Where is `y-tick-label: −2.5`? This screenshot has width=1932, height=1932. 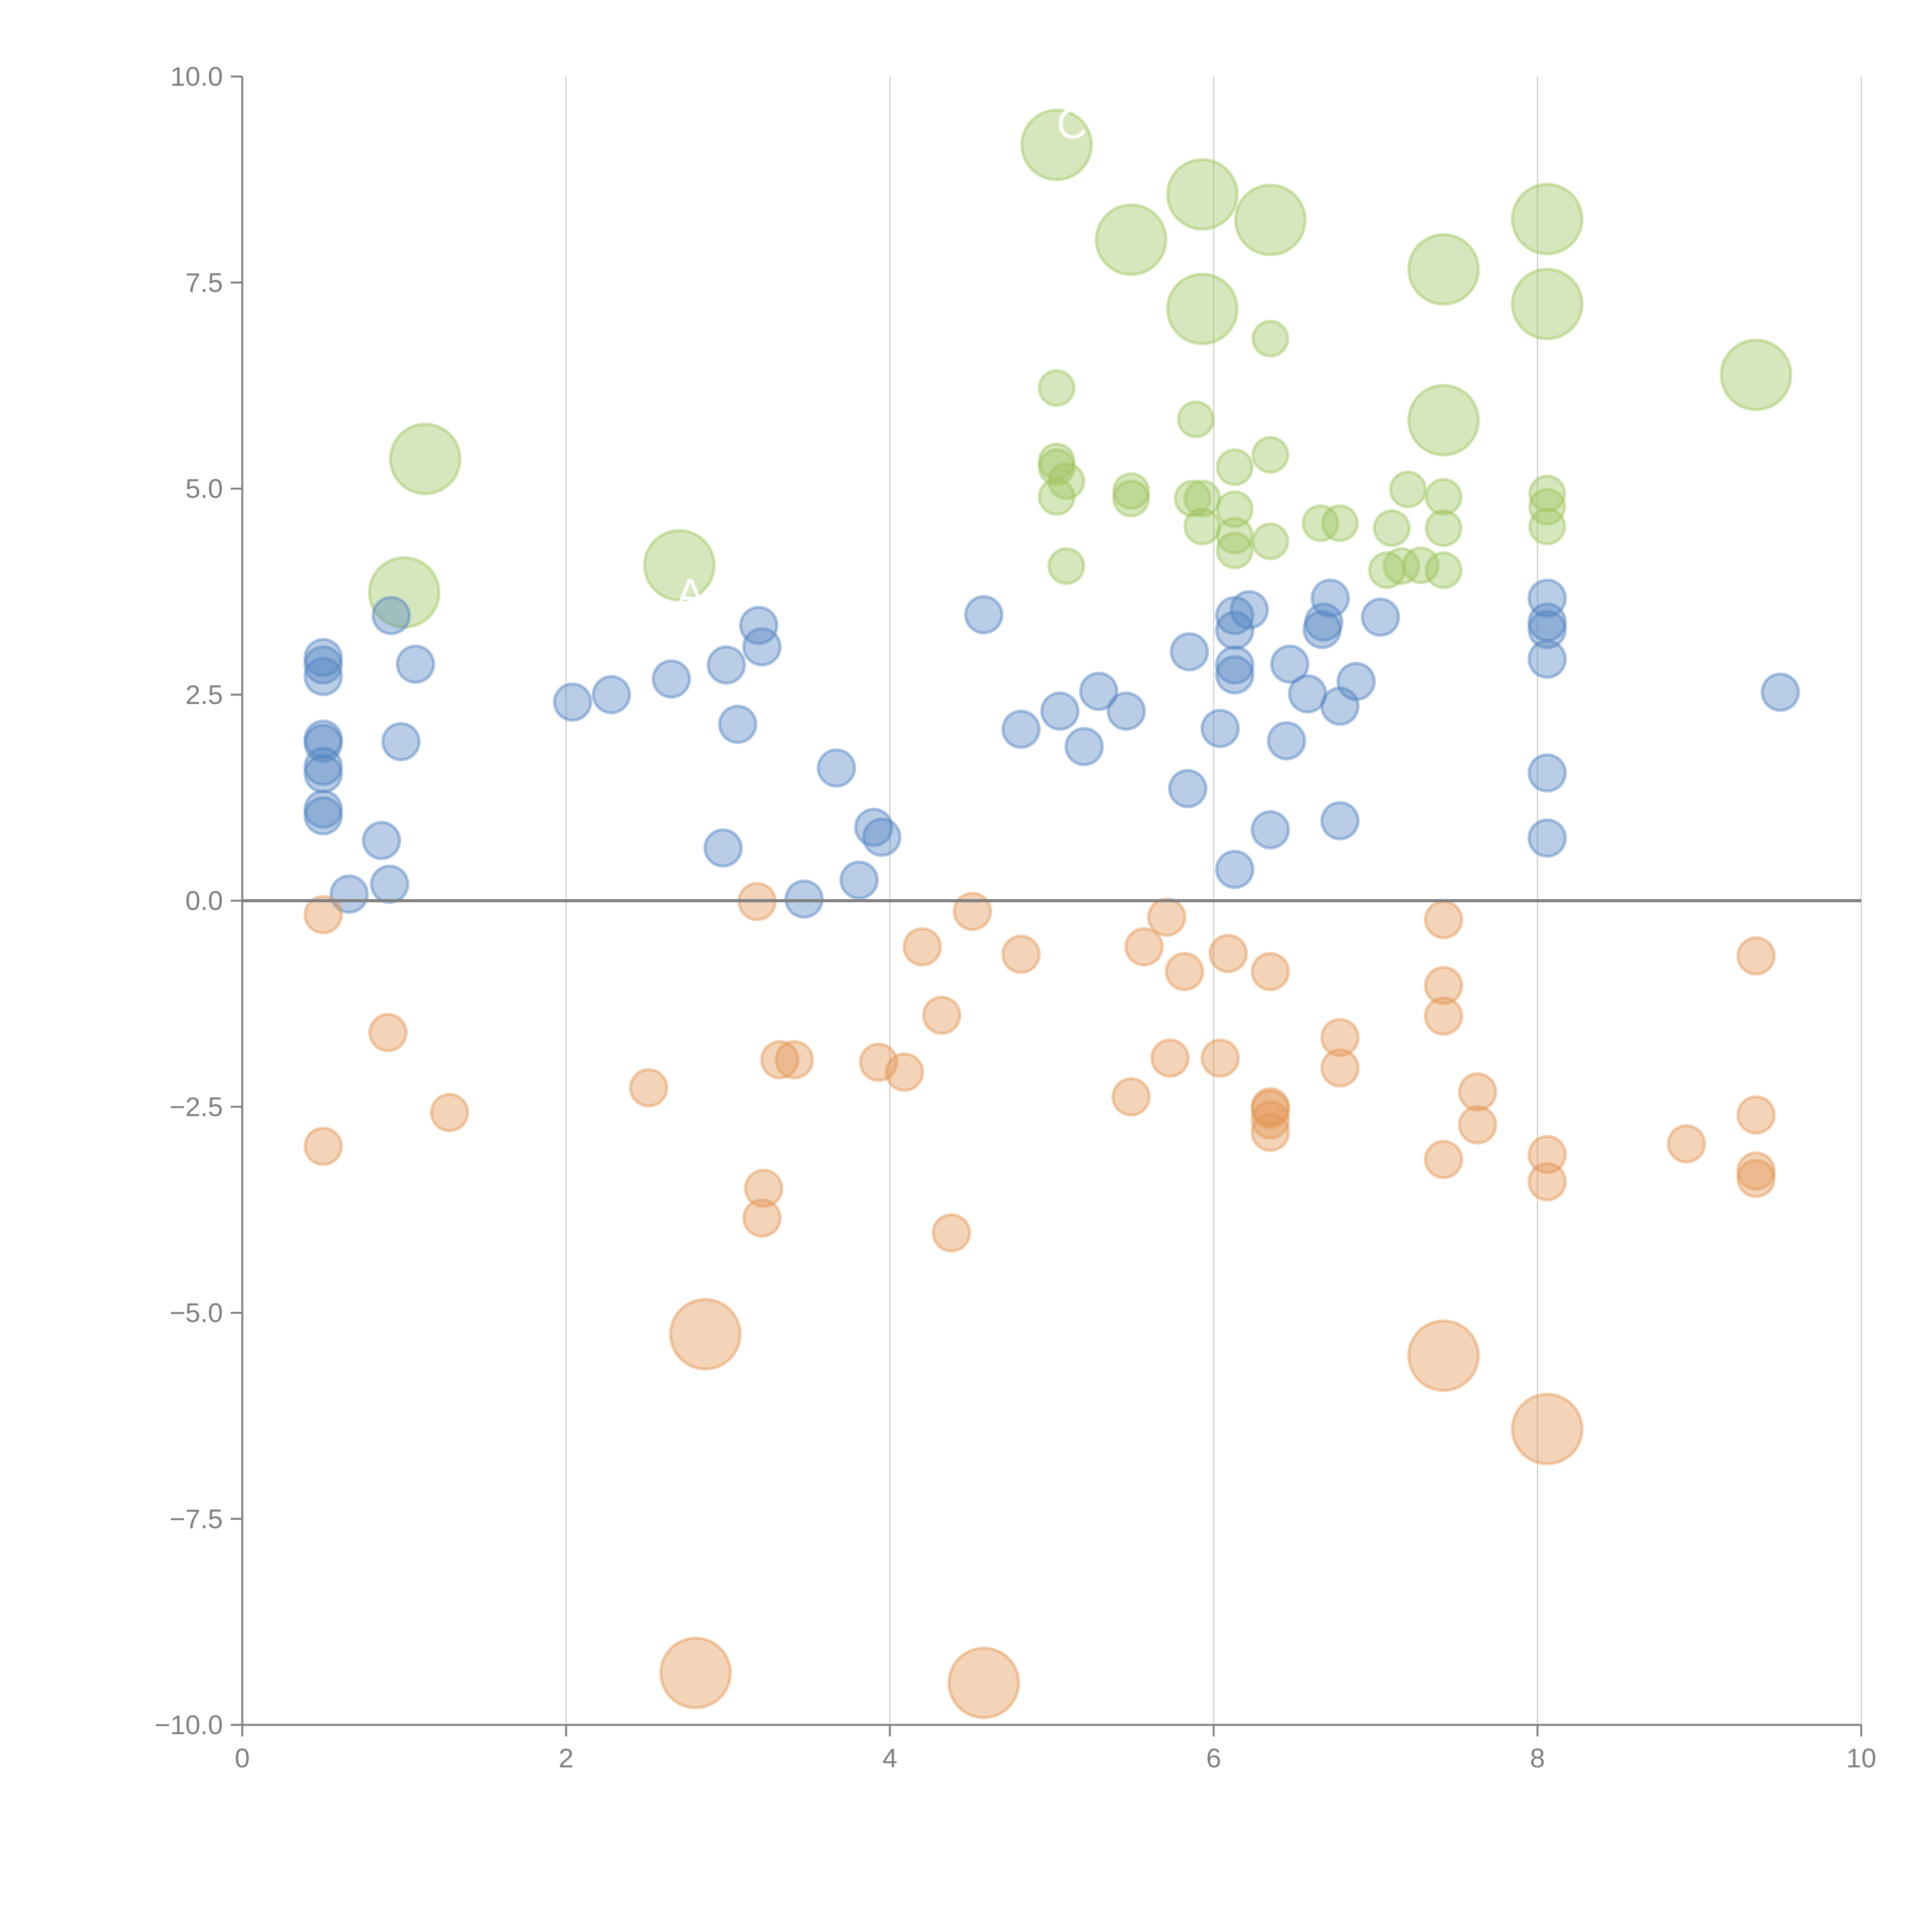
y-tick-label: −2.5 is located at coordinates (197, 1107).